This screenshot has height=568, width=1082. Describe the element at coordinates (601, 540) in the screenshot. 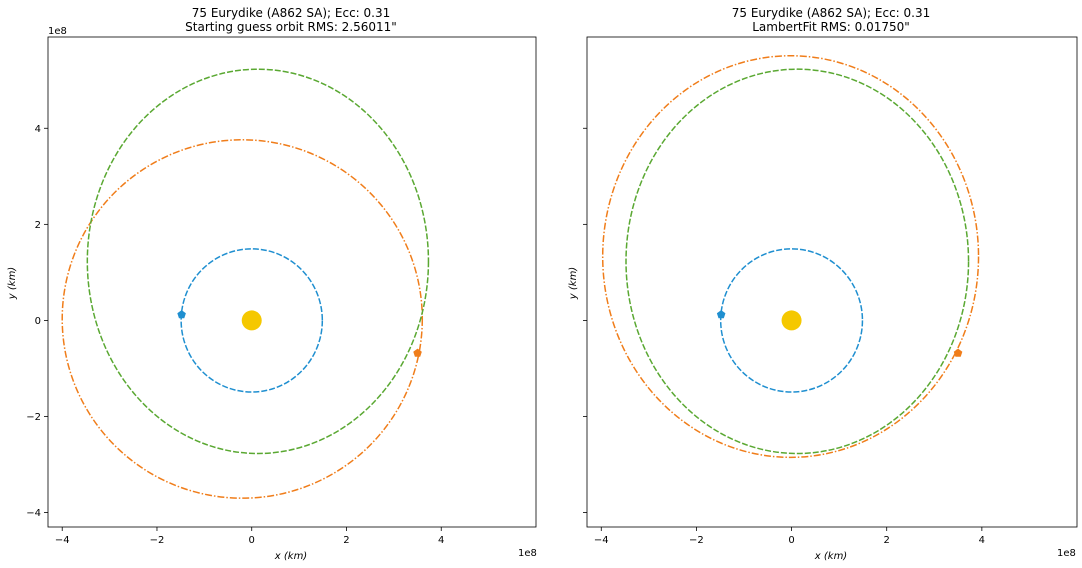

I see `right-x-tick-label-0: −4` at that location.